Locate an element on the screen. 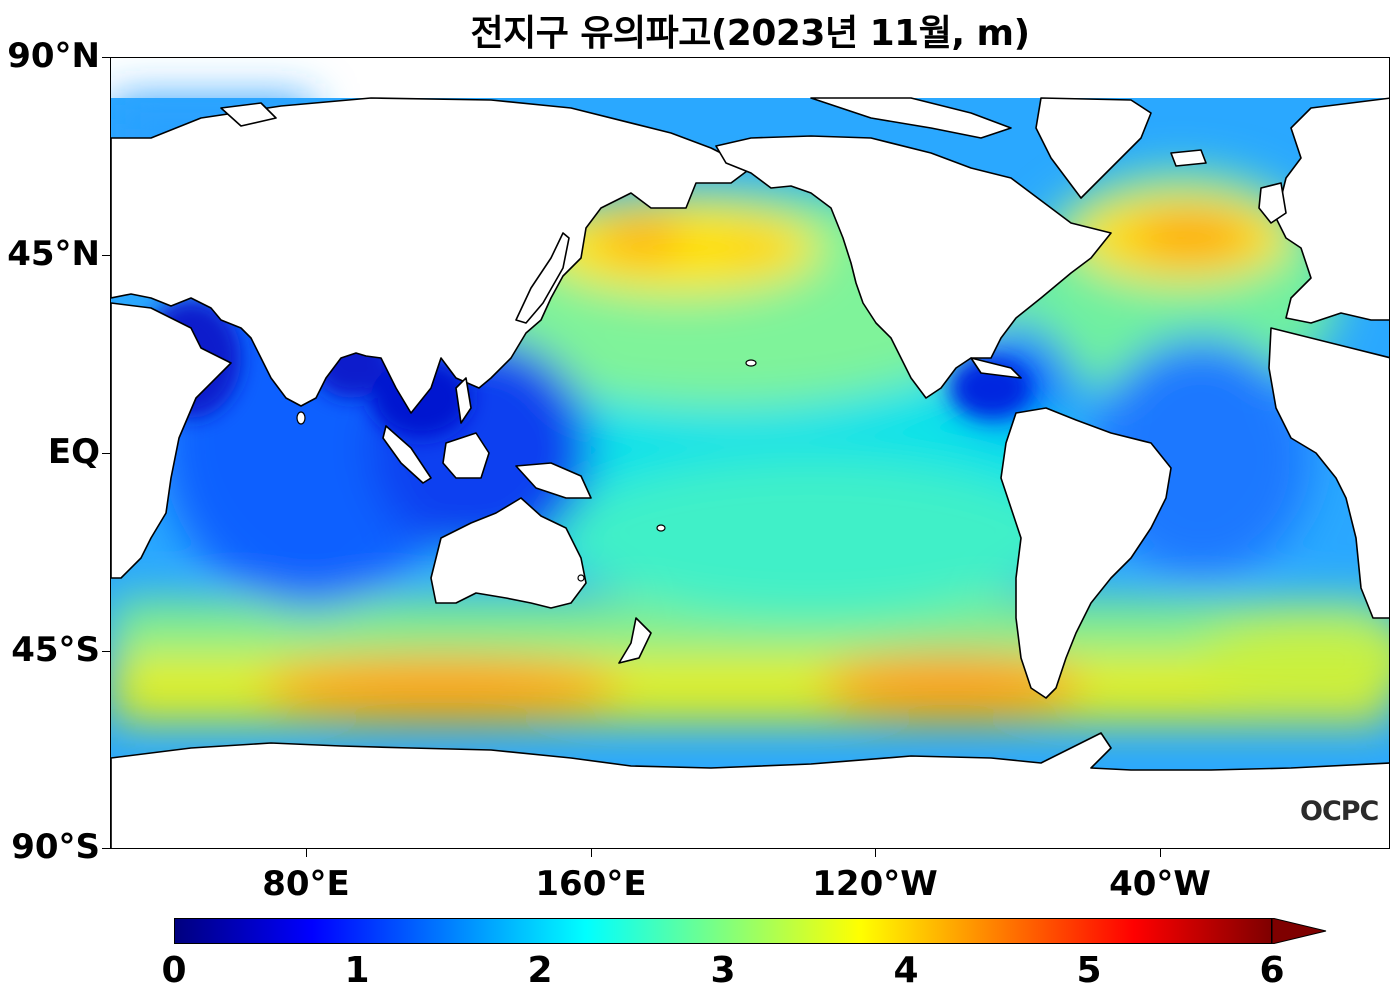  x-label-120w: 120°W is located at coordinates (875, 884).